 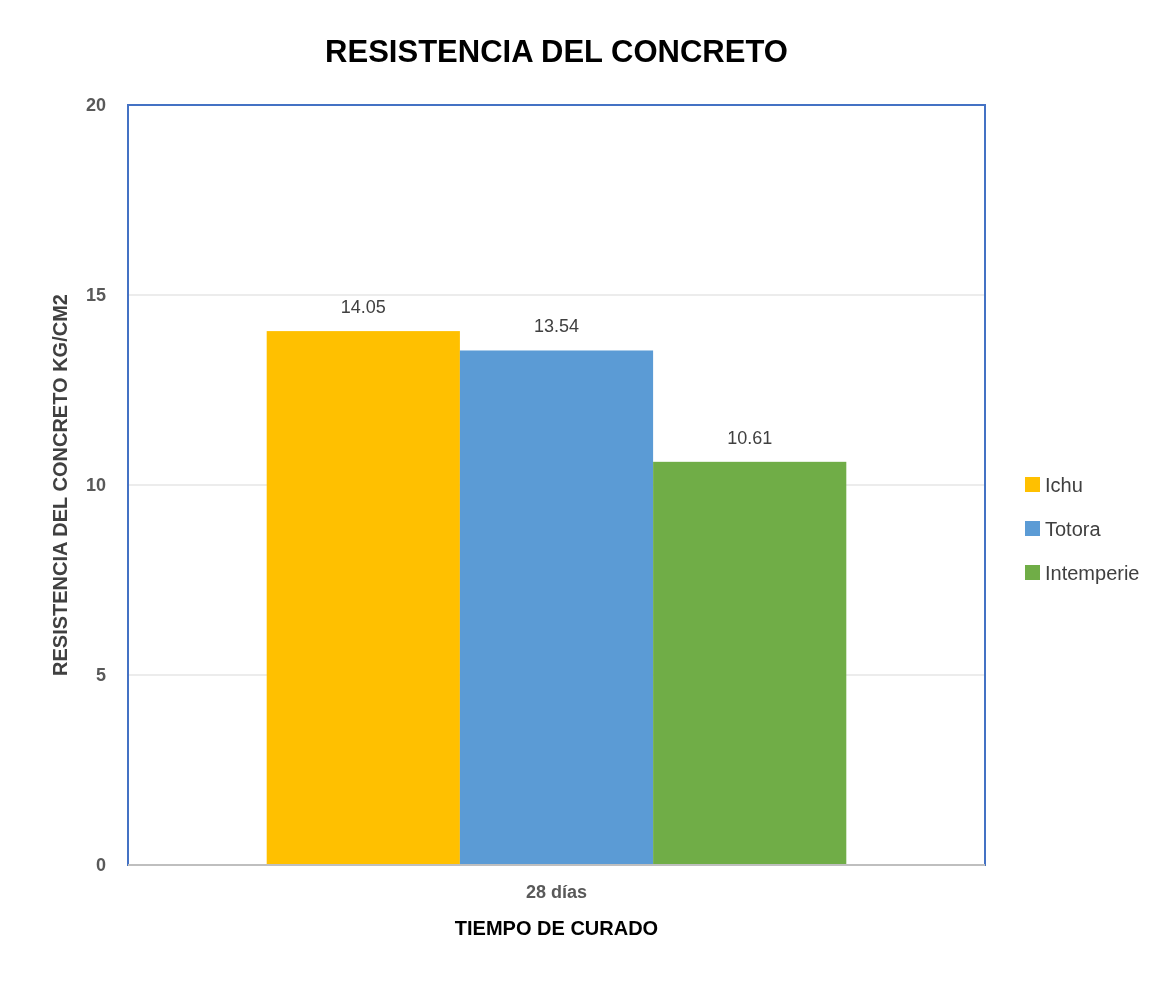 I want to click on y-tick-label: 15, so click(x=95, y=295).